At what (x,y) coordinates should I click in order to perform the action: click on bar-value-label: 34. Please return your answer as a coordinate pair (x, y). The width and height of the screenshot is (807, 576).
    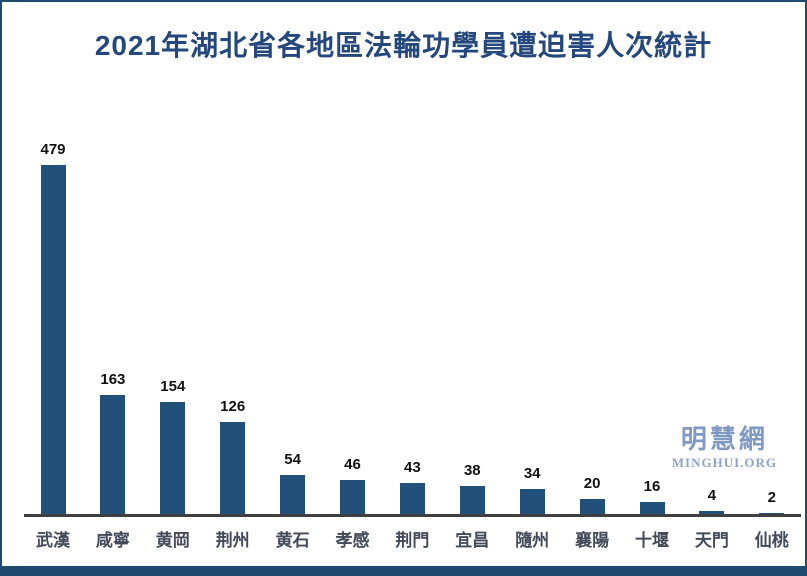
    Looking at the image, I should click on (532, 474).